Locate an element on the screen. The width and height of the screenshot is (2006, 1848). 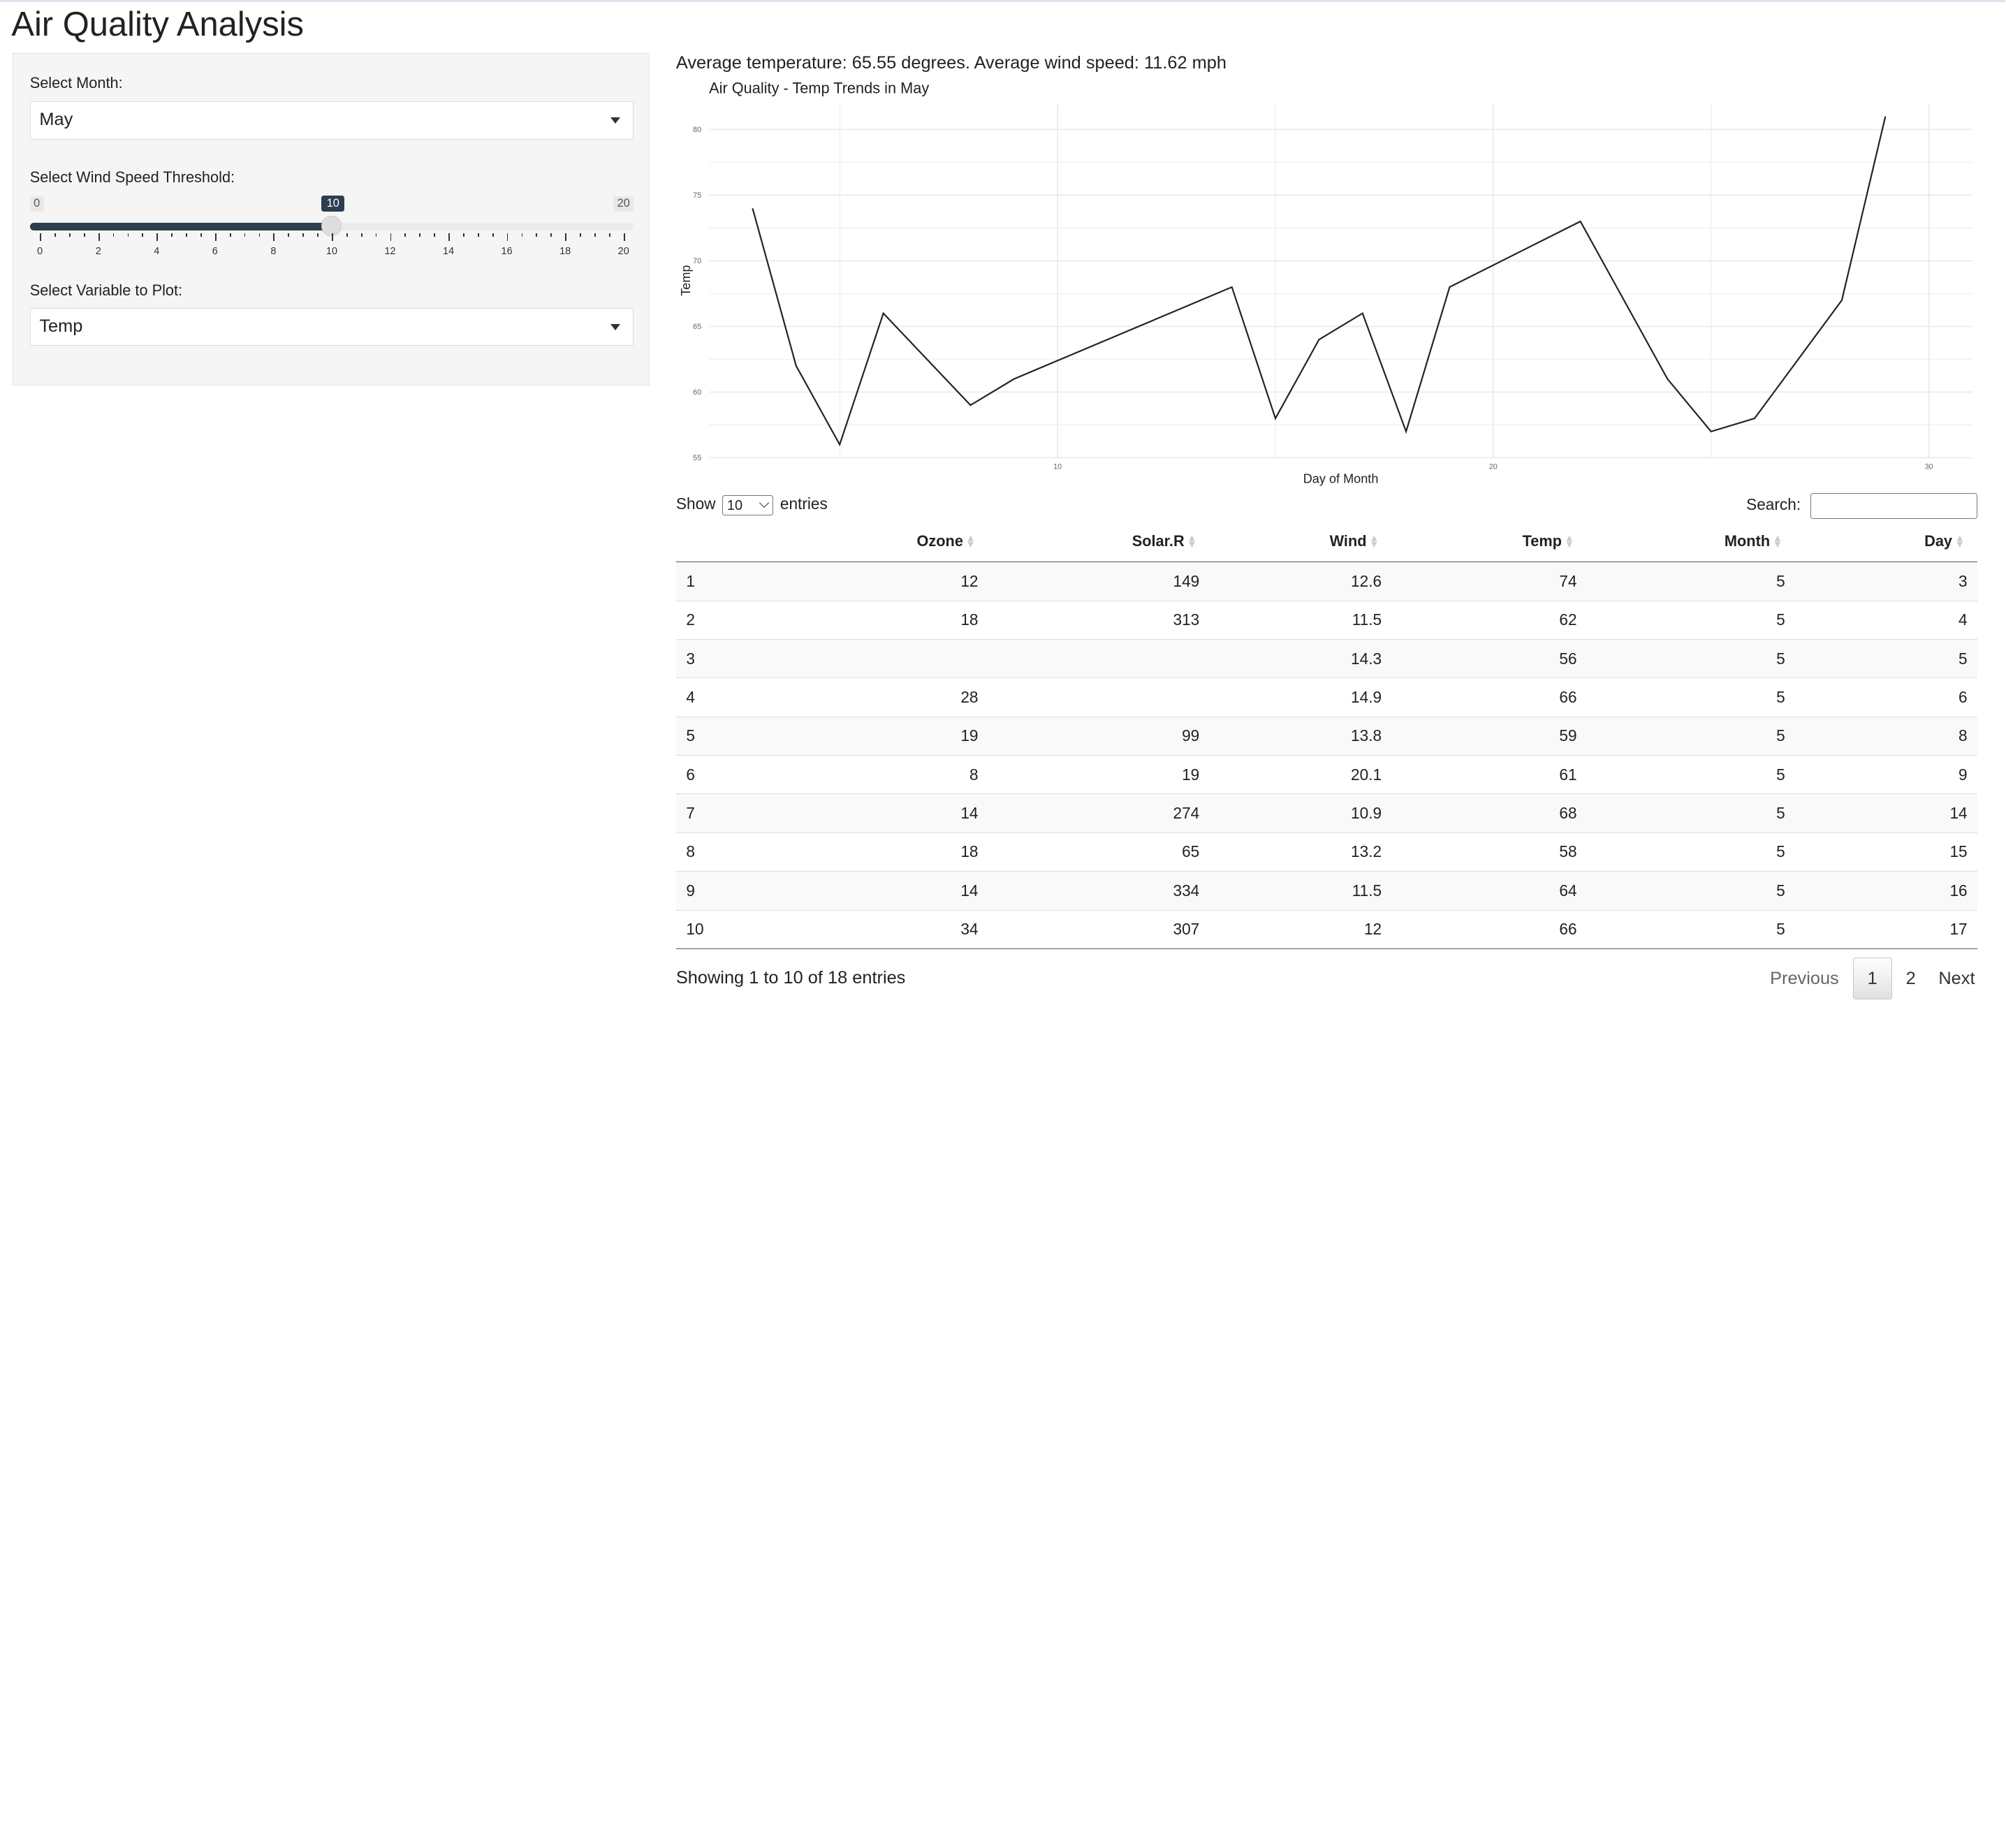
table-row: 8 18 65 13.2 58 5 15 is located at coordinates (1326, 852).